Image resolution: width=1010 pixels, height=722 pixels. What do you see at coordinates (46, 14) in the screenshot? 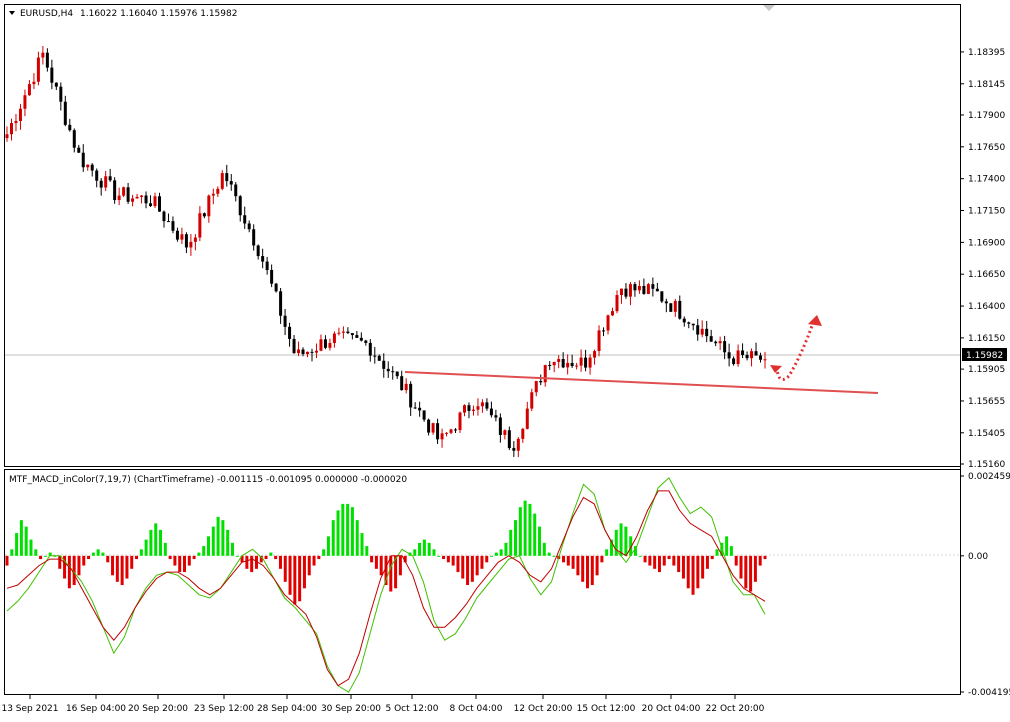
I see `symbol-label: EURUSD,H4` at bounding box center [46, 14].